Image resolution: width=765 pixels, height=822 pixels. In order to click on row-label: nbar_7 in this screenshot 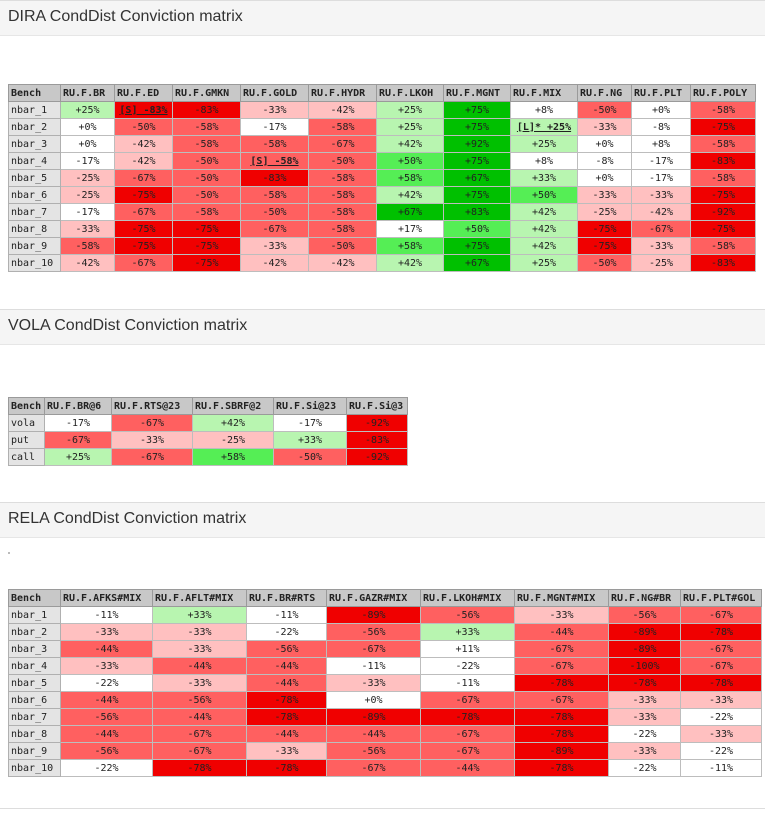, I will do `click(34, 717)`.